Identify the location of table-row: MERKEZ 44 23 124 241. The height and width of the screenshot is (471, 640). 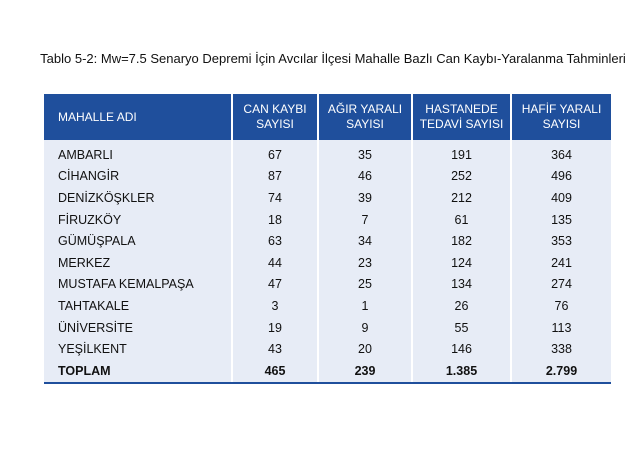
(327, 262).